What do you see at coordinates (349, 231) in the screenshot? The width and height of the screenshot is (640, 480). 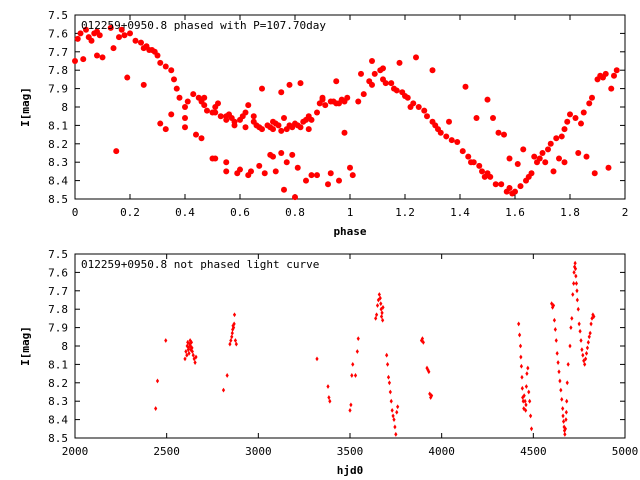 I see `x-axis-label: phase` at bounding box center [349, 231].